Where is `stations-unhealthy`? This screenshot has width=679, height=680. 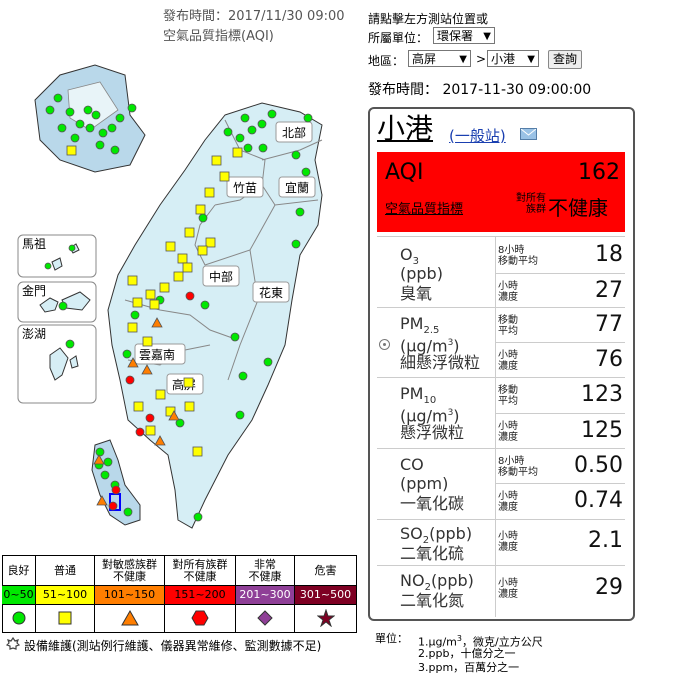 stations-unhealthy is located at coordinates (151, 401).